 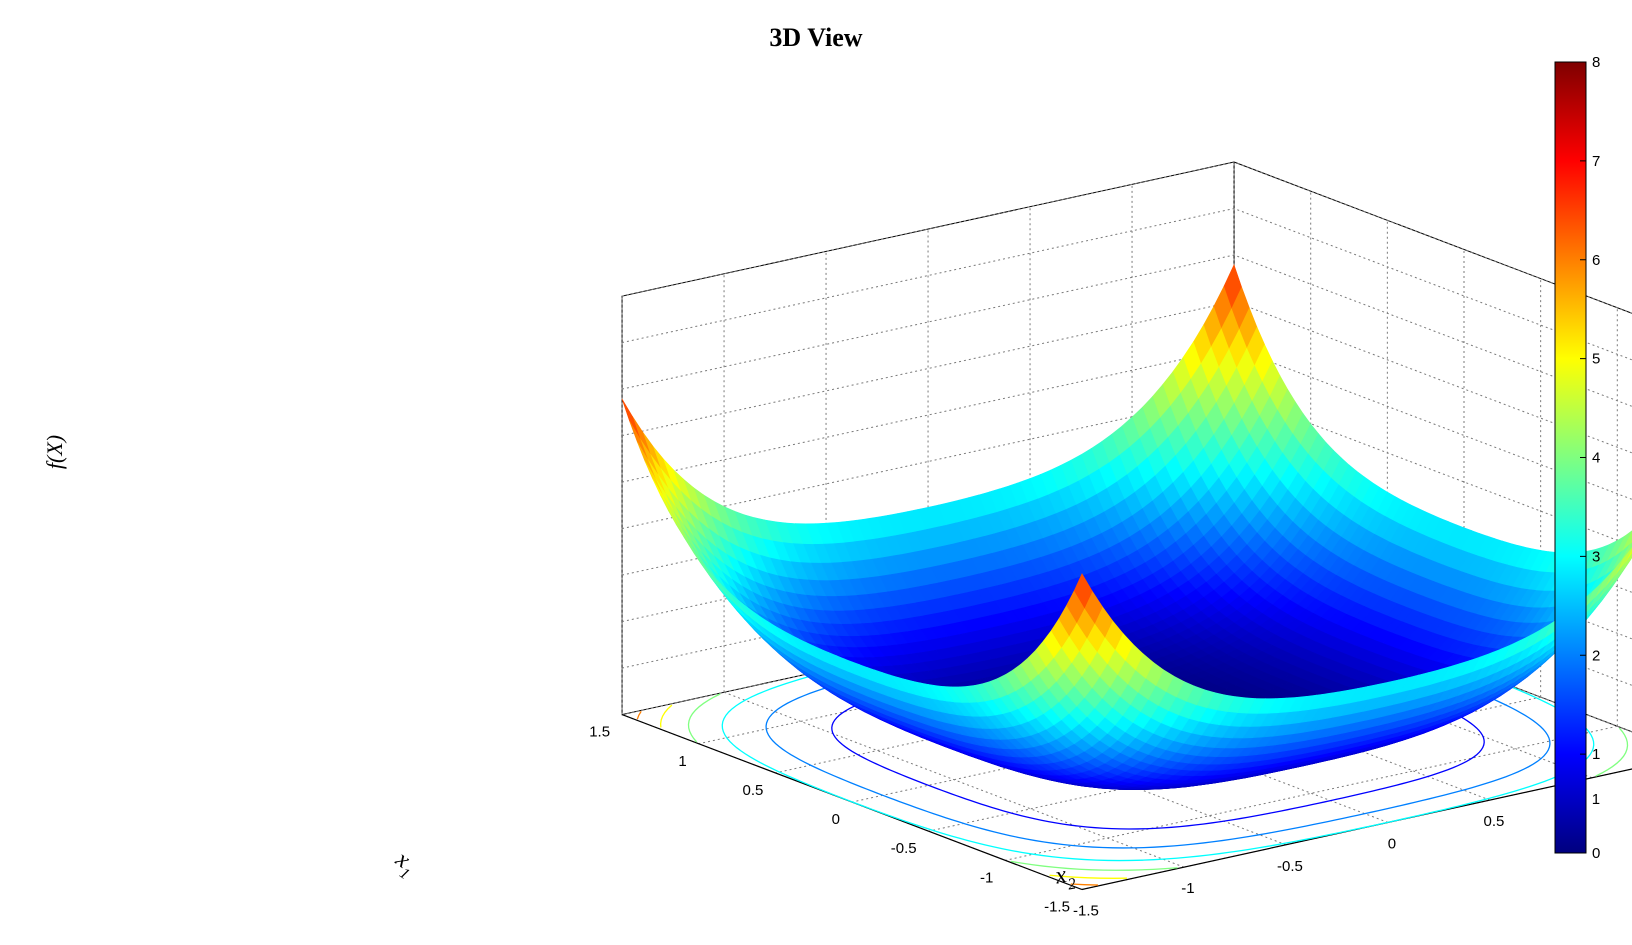 I want to click on x1-tick-label: 1, so click(x=682, y=761).